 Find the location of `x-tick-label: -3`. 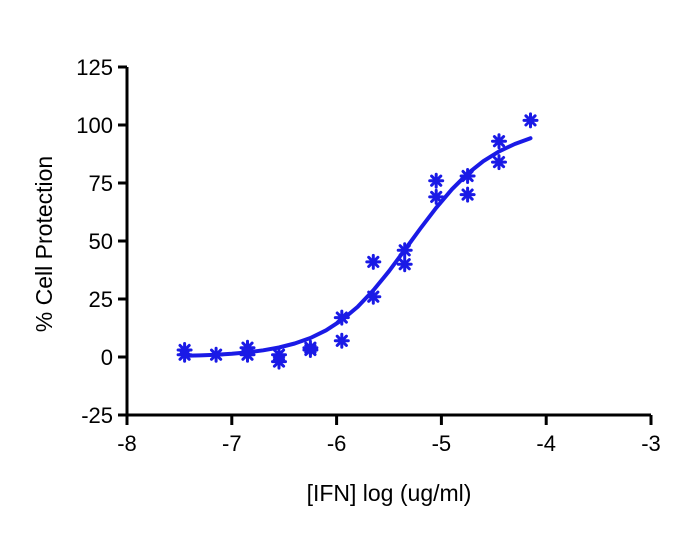

x-tick-label: -3 is located at coordinates (651, 443).